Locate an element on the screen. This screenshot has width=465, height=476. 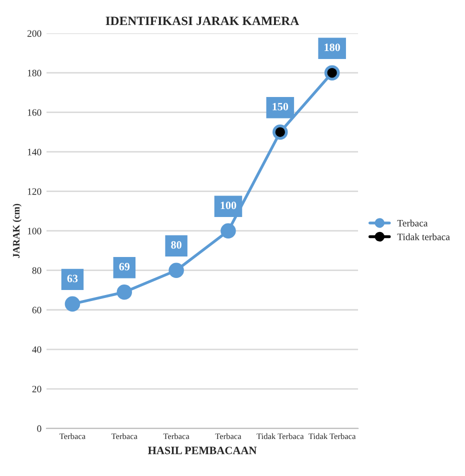
data-label: 180 is located at coordinates (332, 48).